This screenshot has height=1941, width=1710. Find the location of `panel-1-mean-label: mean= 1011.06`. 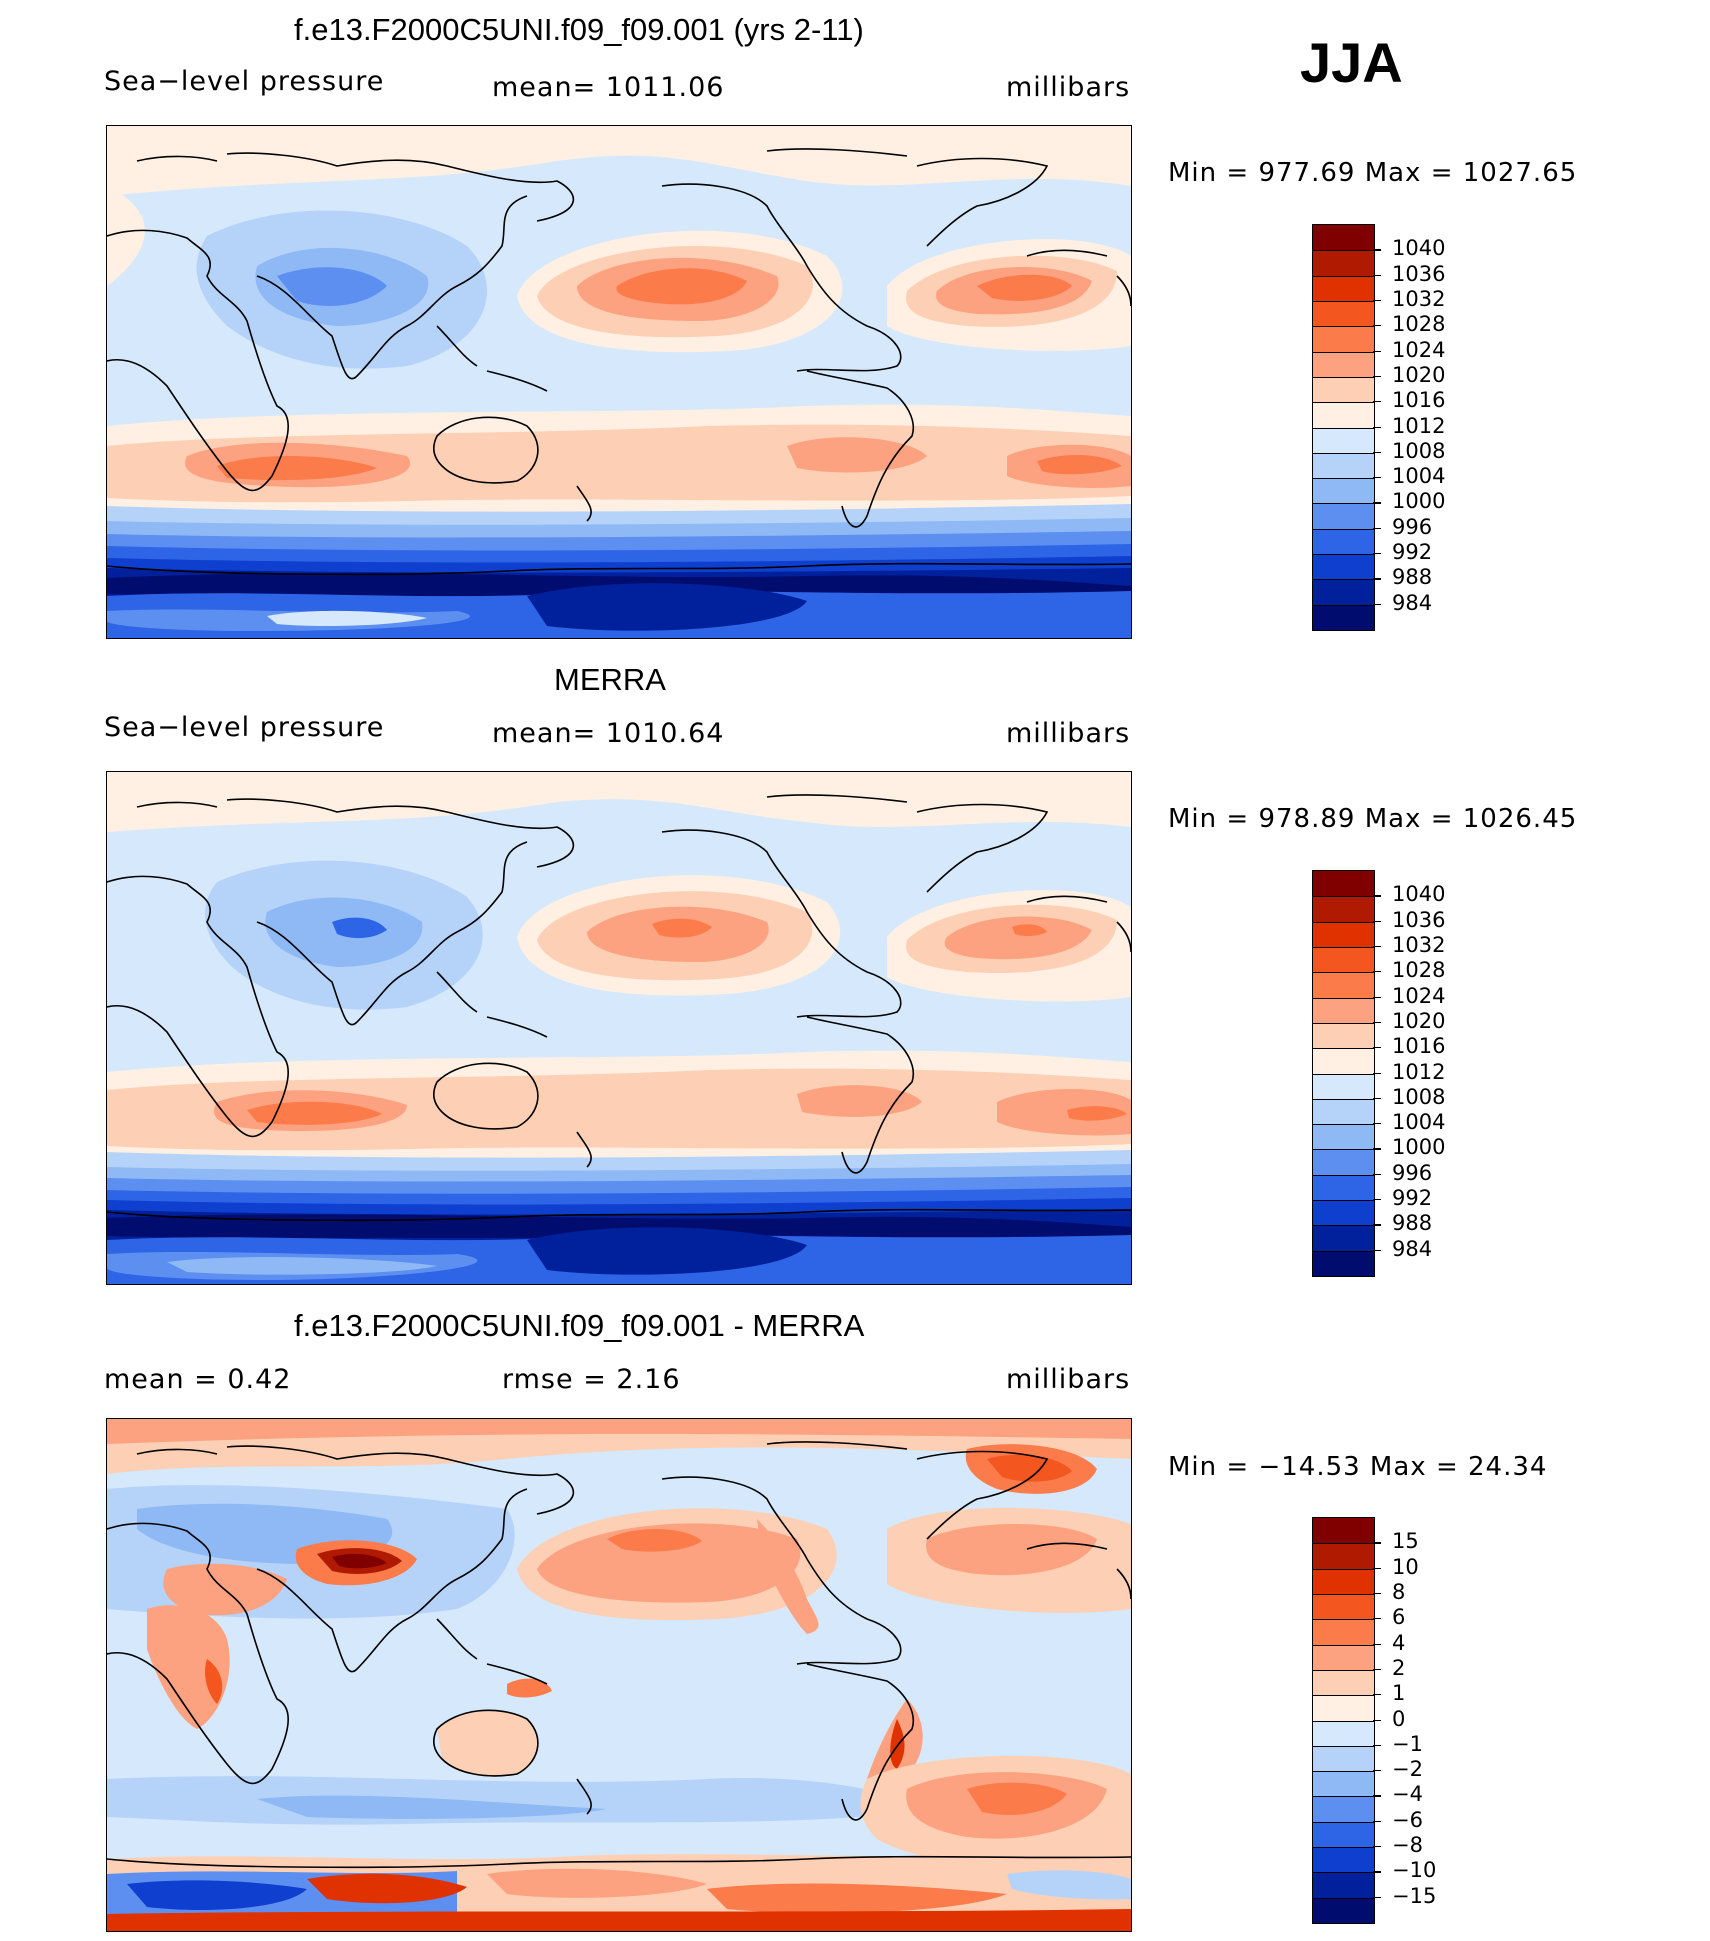

panel-1-mean-label: mean= 1011.06 is located at coordinates (608, 87).